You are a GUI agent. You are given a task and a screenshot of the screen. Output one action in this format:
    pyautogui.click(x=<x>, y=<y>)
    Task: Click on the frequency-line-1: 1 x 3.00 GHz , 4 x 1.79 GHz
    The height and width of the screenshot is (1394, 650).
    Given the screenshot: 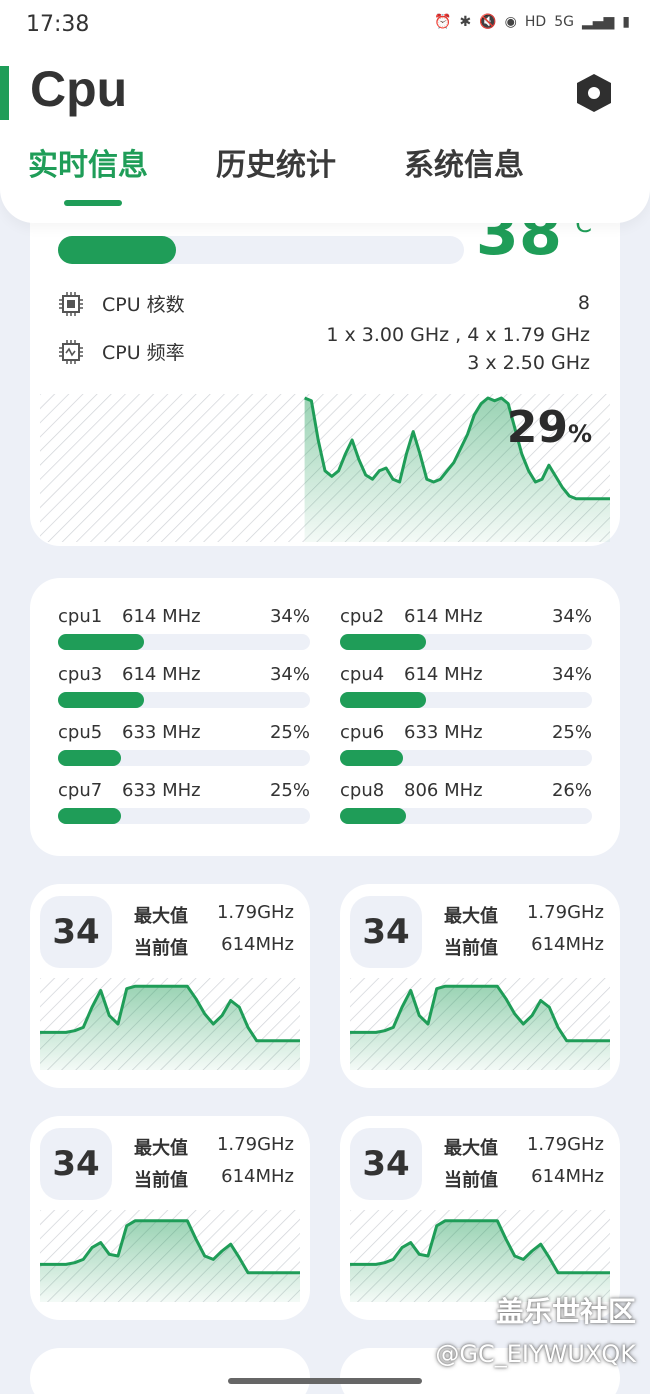 What is the action you would take?
    pyautogui.click(x=458, y=335)
    